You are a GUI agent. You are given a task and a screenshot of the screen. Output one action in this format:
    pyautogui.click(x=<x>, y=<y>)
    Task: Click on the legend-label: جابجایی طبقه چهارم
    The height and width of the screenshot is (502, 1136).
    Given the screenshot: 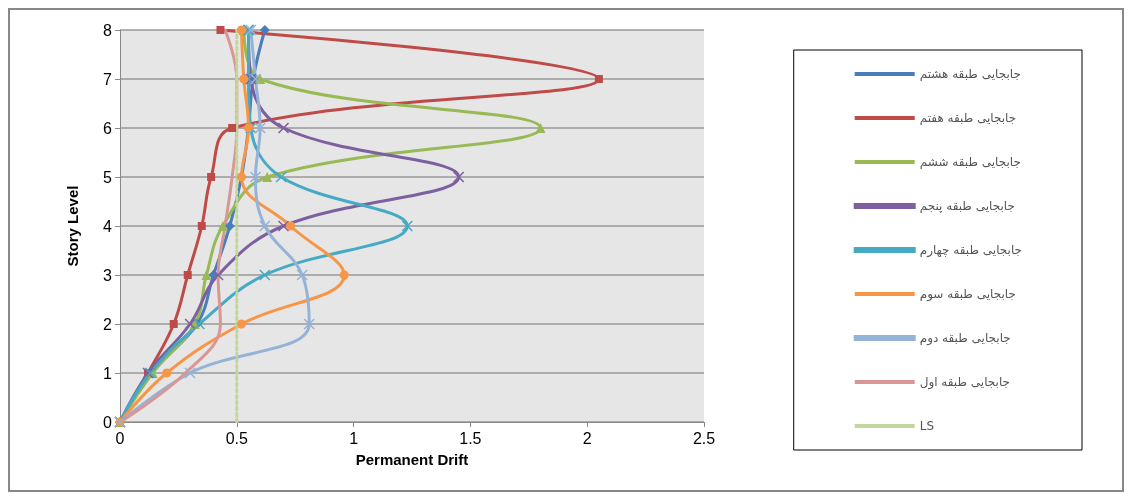 What is the action you would take?
    pyautogui.click(x=970, y=250)
    